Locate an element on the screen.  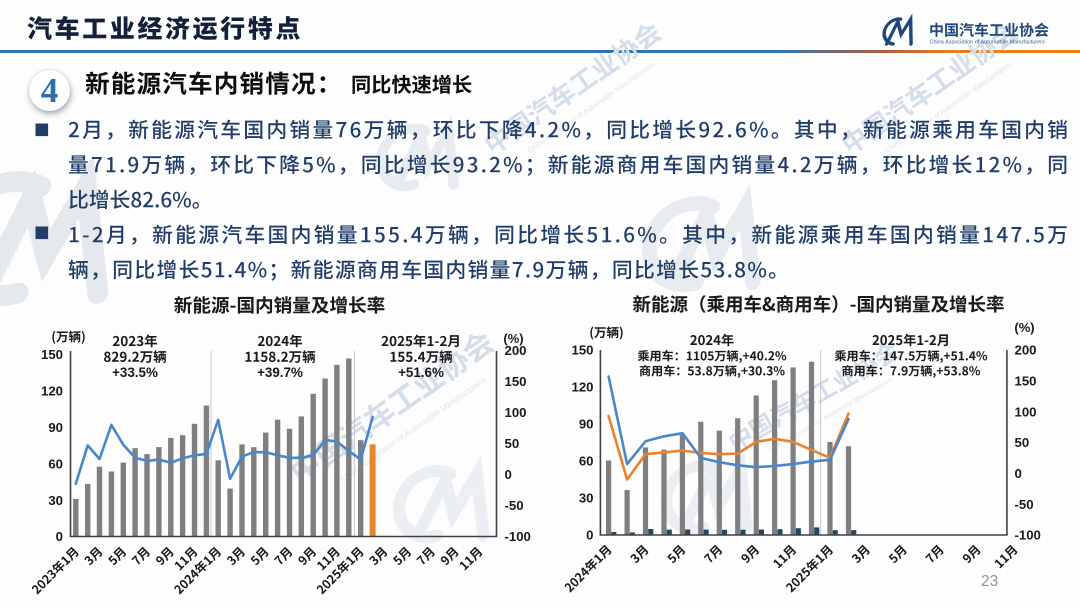
svg-text: +33.5% is located at coordinates (135, 372).